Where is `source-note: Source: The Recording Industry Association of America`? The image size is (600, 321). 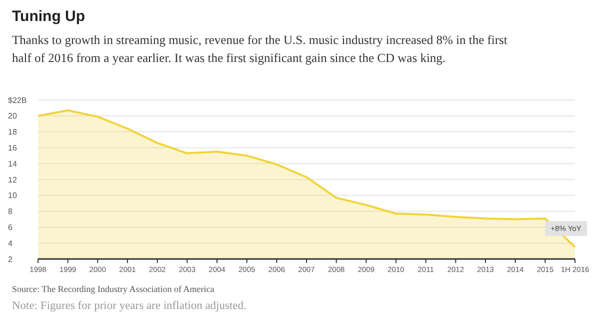
source-note: Source: The Recording Industry Association of America is located at coordinates (113, 289).